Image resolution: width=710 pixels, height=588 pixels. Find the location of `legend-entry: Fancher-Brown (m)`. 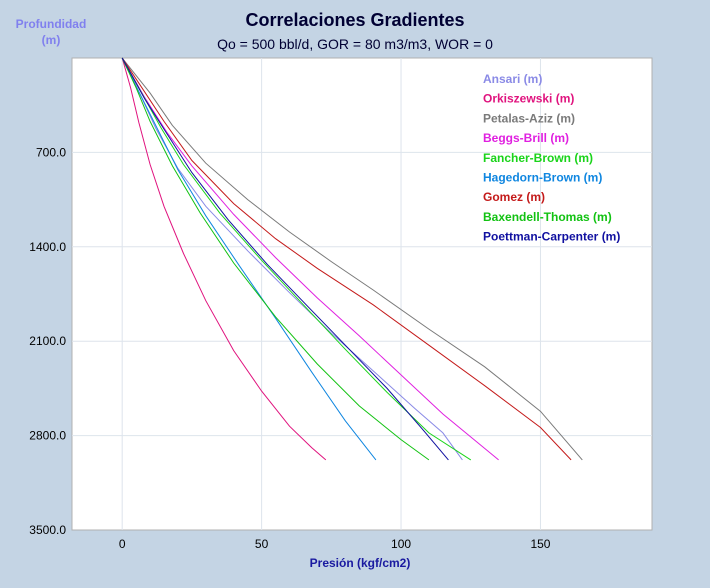

legend-entry: Fancher-Brown (m) is located at coordinates (538, 158).